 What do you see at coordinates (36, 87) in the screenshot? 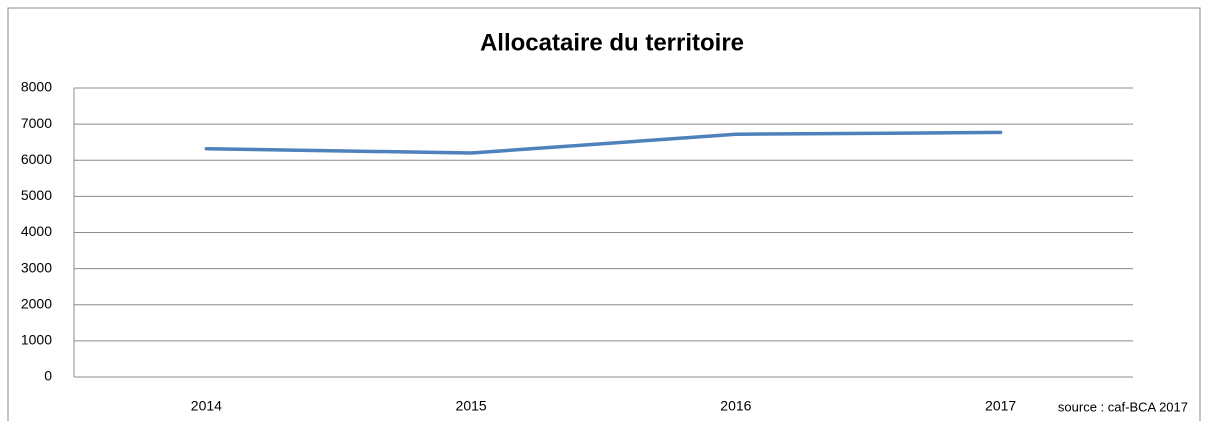
I see `y-tick-label: 8000` at bounding box center [36, 87].